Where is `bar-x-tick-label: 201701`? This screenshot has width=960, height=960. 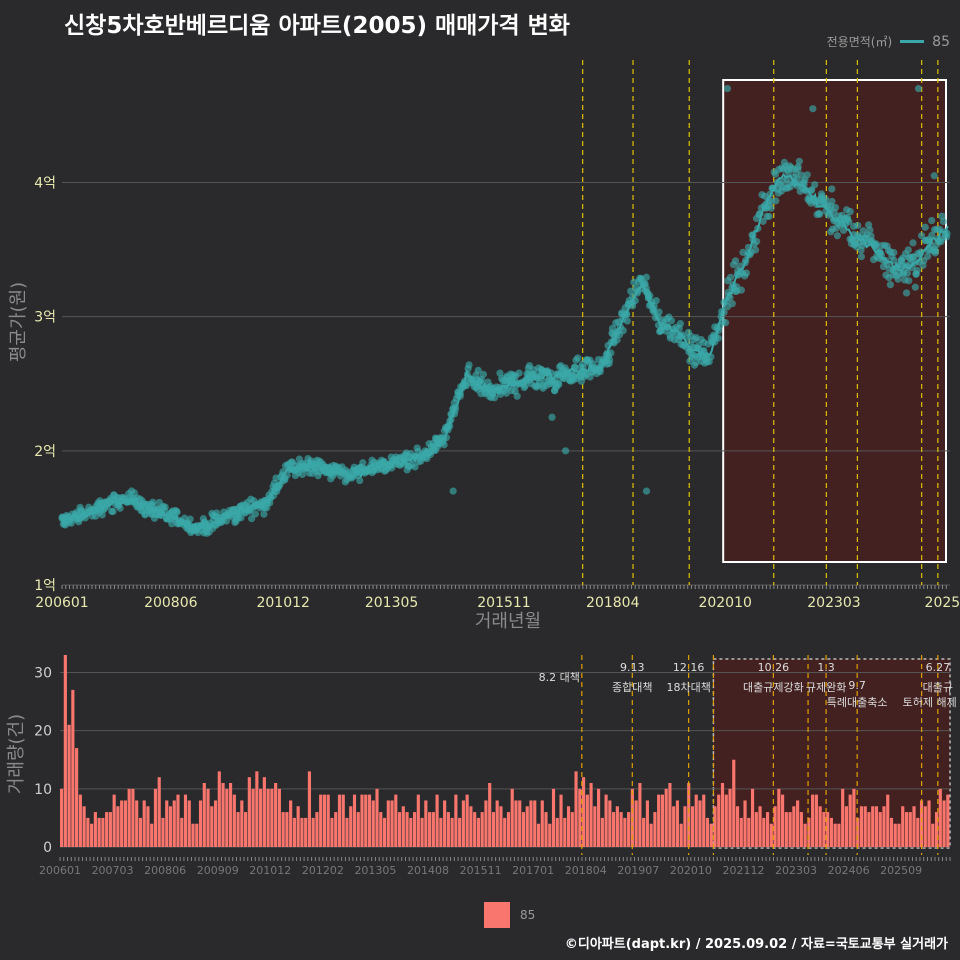
bar-x-tick-label: 201701 is located at coordinates (533, 870).